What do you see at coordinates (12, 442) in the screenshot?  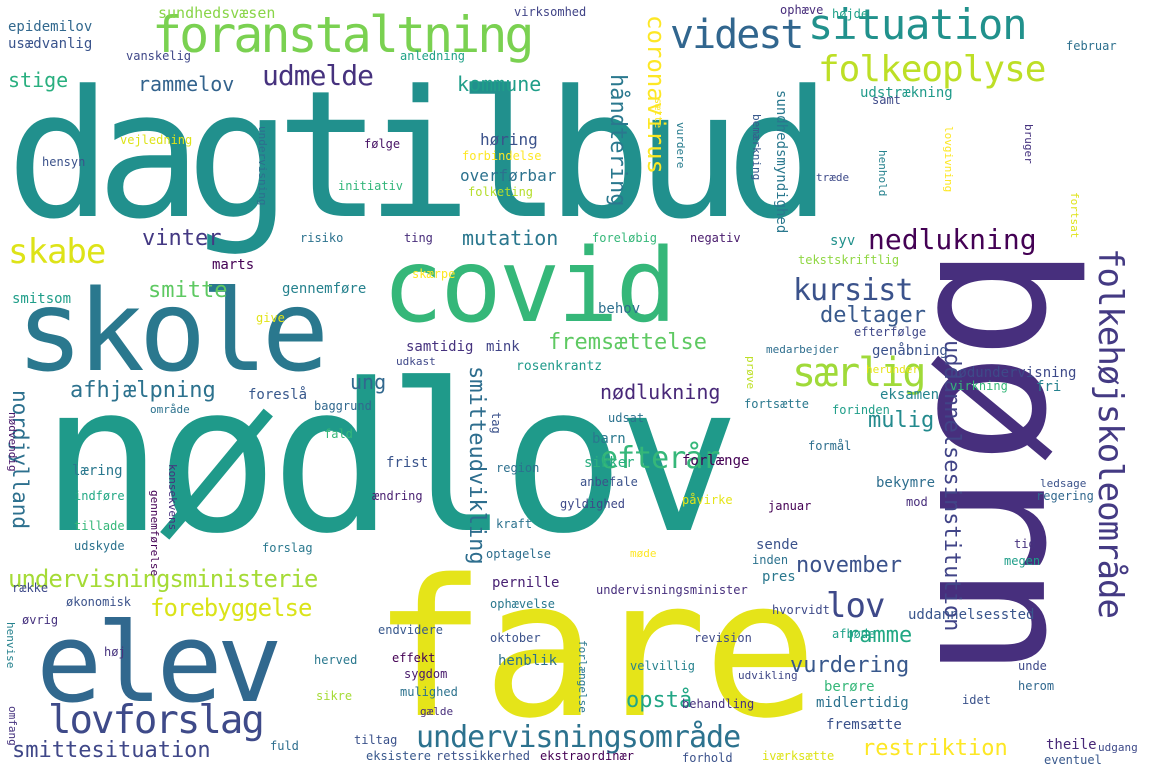 I see `word: nødvendig` at bounding box center [12, 442].